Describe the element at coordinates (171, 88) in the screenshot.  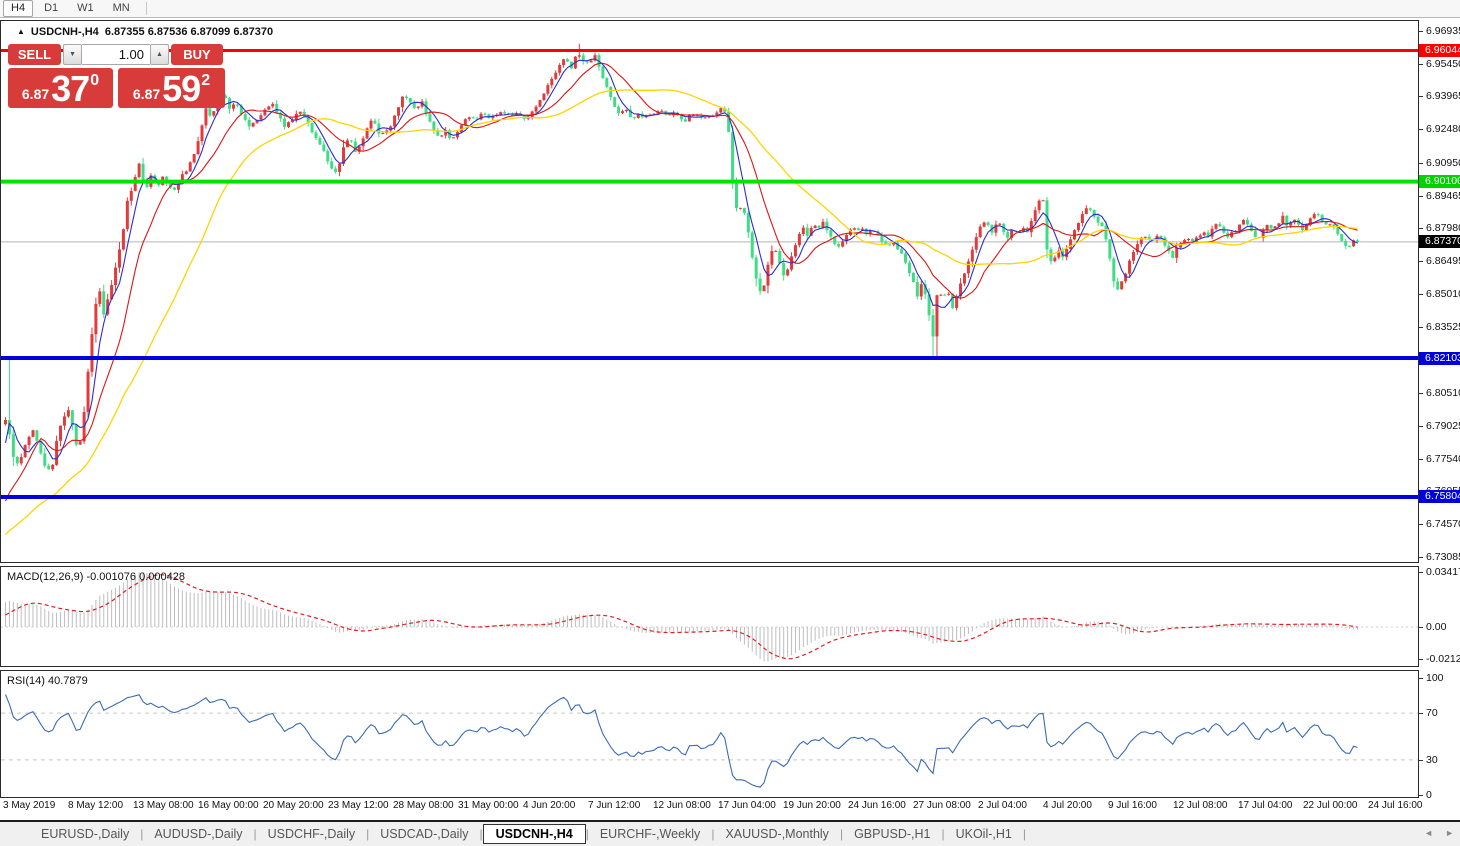
I see `buy-price-display: 6.87 59 2` at that location.